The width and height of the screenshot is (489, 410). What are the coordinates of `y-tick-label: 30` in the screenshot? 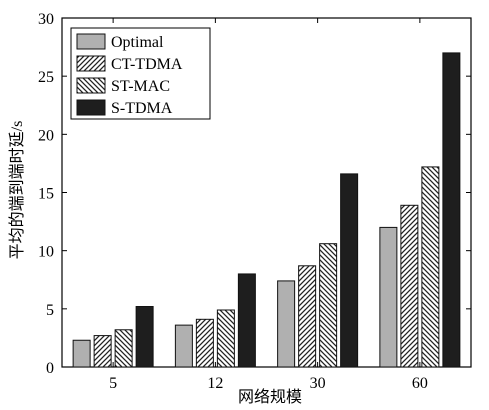 It's located at (46, 19).